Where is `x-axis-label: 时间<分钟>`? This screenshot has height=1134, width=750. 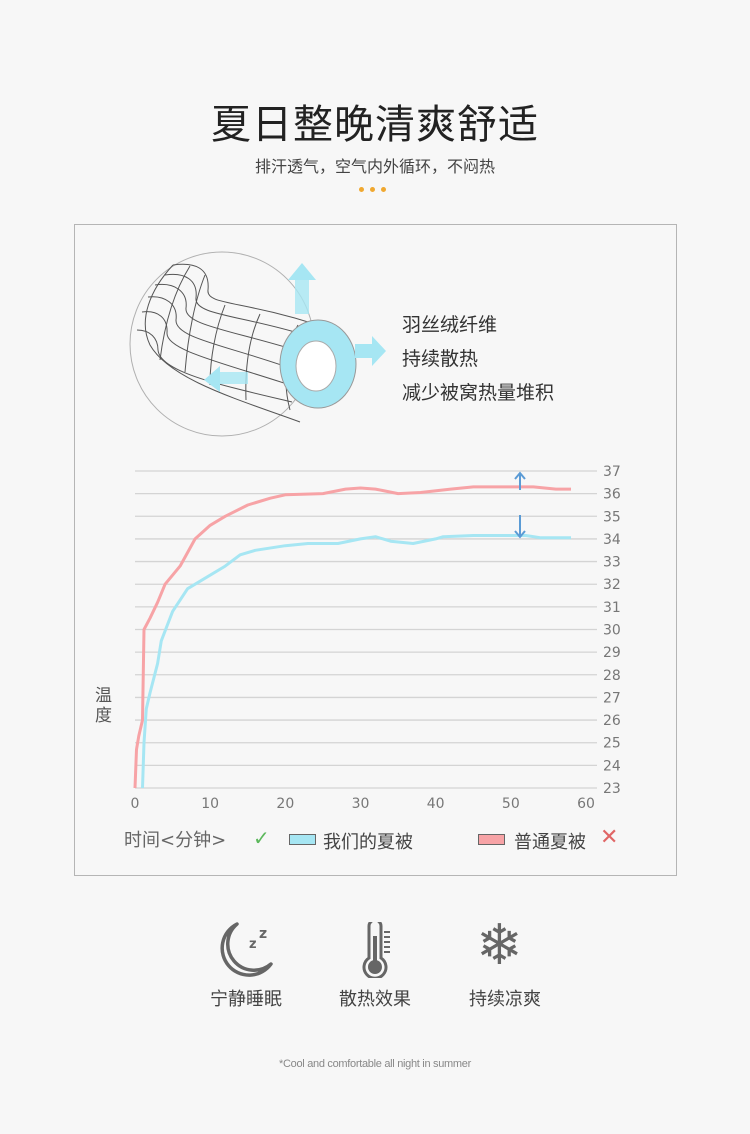
x-axis-label: 时间<分钟> is located at coordinates (175, 840).